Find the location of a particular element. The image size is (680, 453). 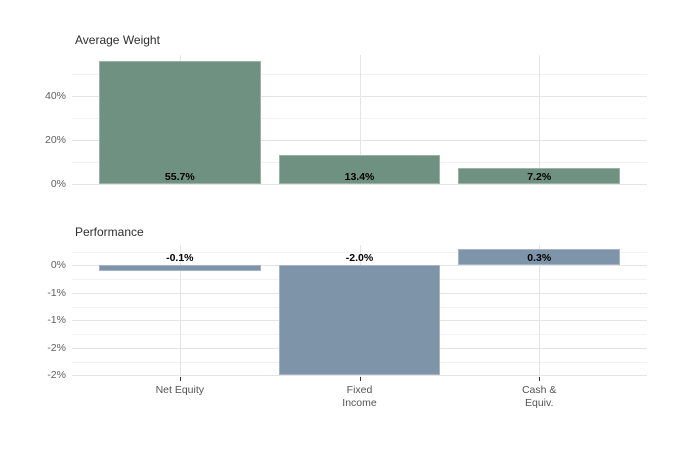

bar-value-label-fixed-income: 13.4% is located at coordinates (359, 177).